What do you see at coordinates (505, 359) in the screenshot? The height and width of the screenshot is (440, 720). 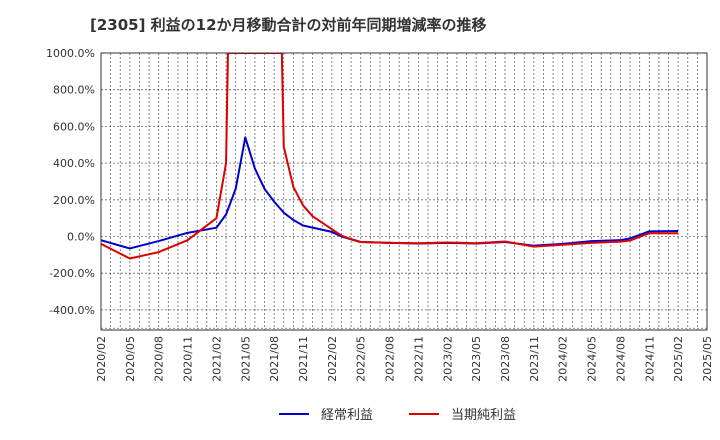 I see `x-tick-label: 2023/08` at bounding box center [505, 359].